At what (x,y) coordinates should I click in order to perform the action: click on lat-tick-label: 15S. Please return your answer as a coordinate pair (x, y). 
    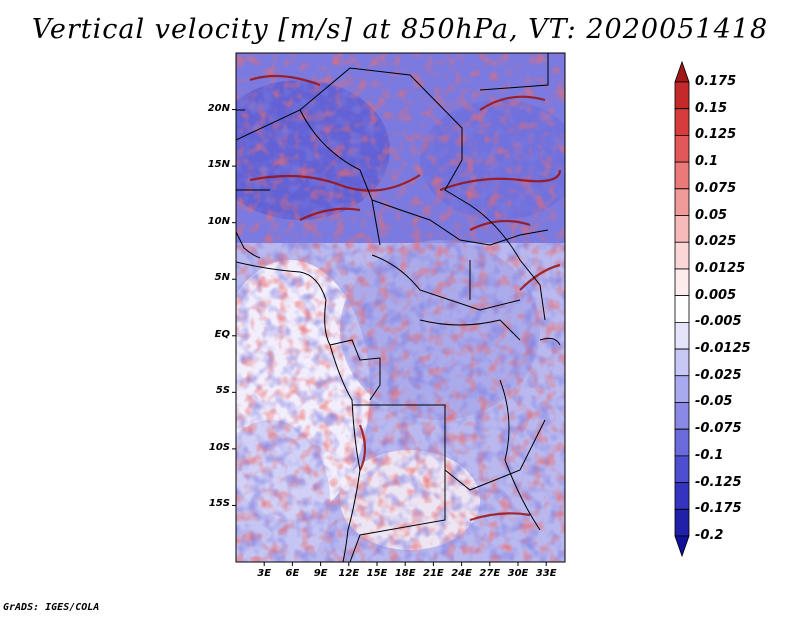
    Looking at the image, I should click on (219, 504).